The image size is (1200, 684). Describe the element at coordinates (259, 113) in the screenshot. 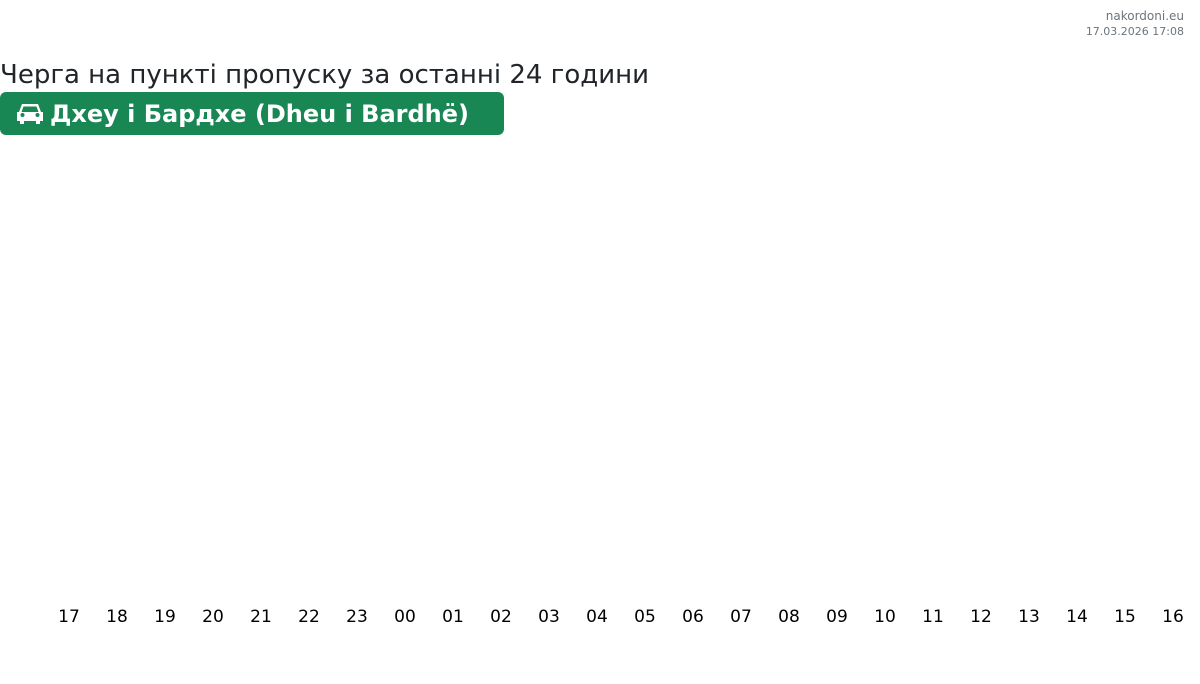

I see `checkpoint-name: Дхеу і Бардхе (Dheu i Bardhë)` at that location.